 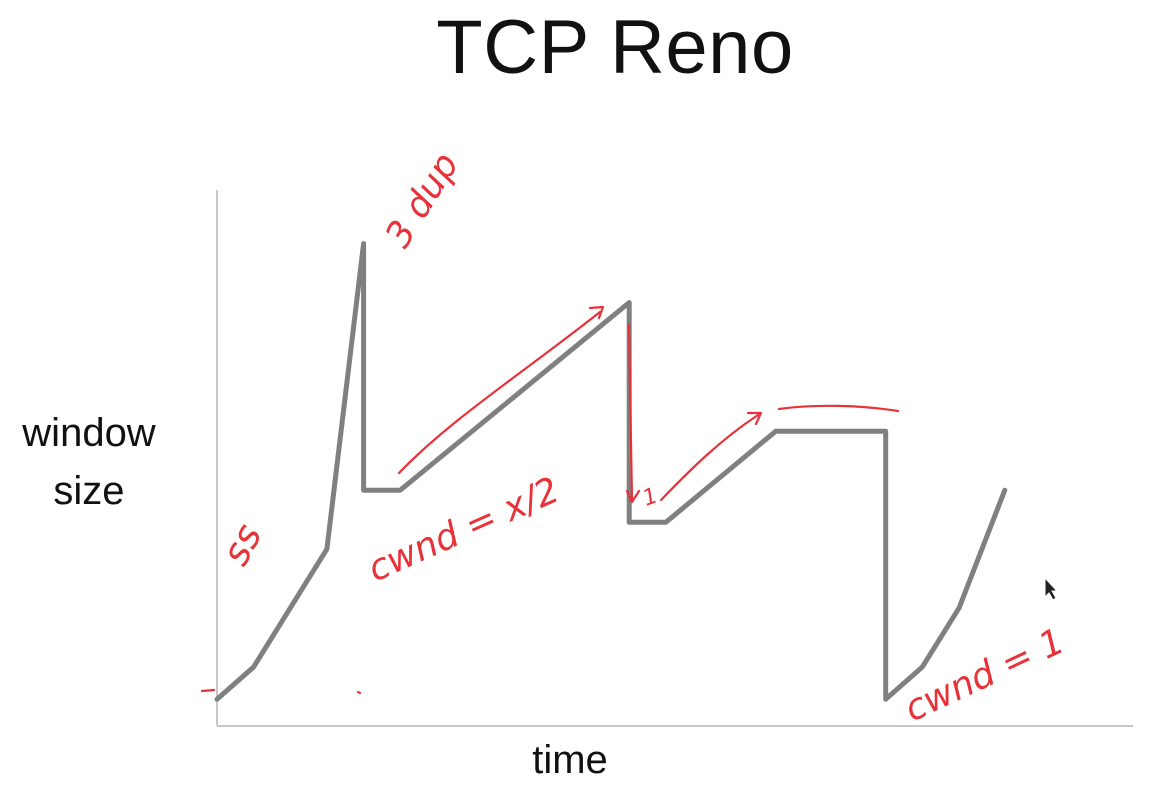 I want to click on annotation-one: 1, so click(x=651, y=497).